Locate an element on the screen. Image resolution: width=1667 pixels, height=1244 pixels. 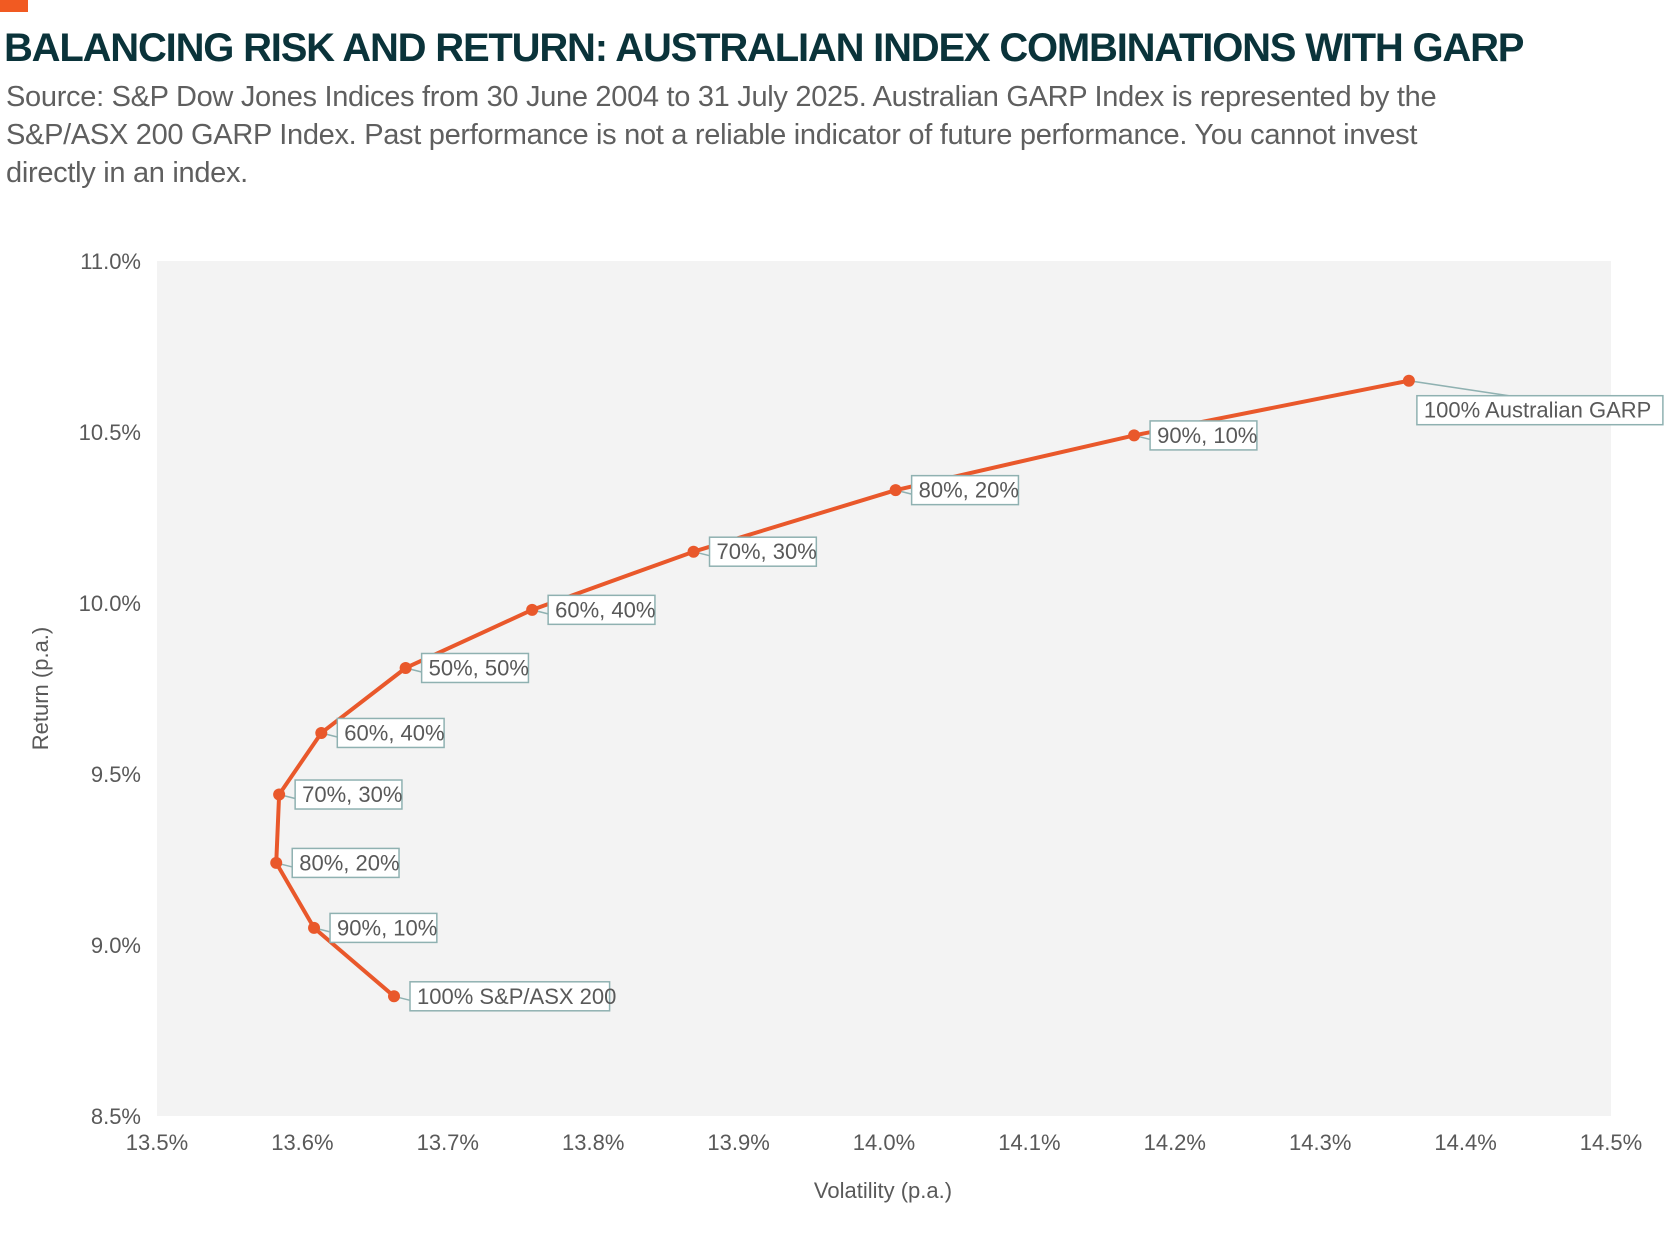
x-tick-label: 13.6% is located at coordinates (302, 1142).